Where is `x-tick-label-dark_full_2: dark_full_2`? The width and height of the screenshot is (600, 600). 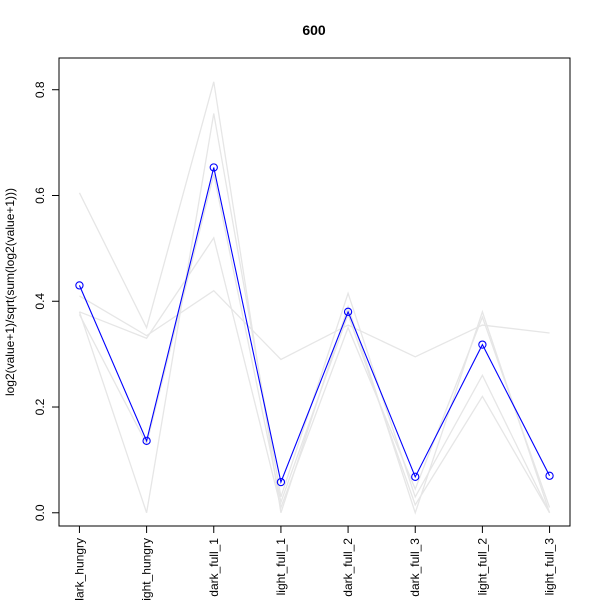 x-tick-label-dark_full_2: dark_full_2 is located at coordinates (348, 567).